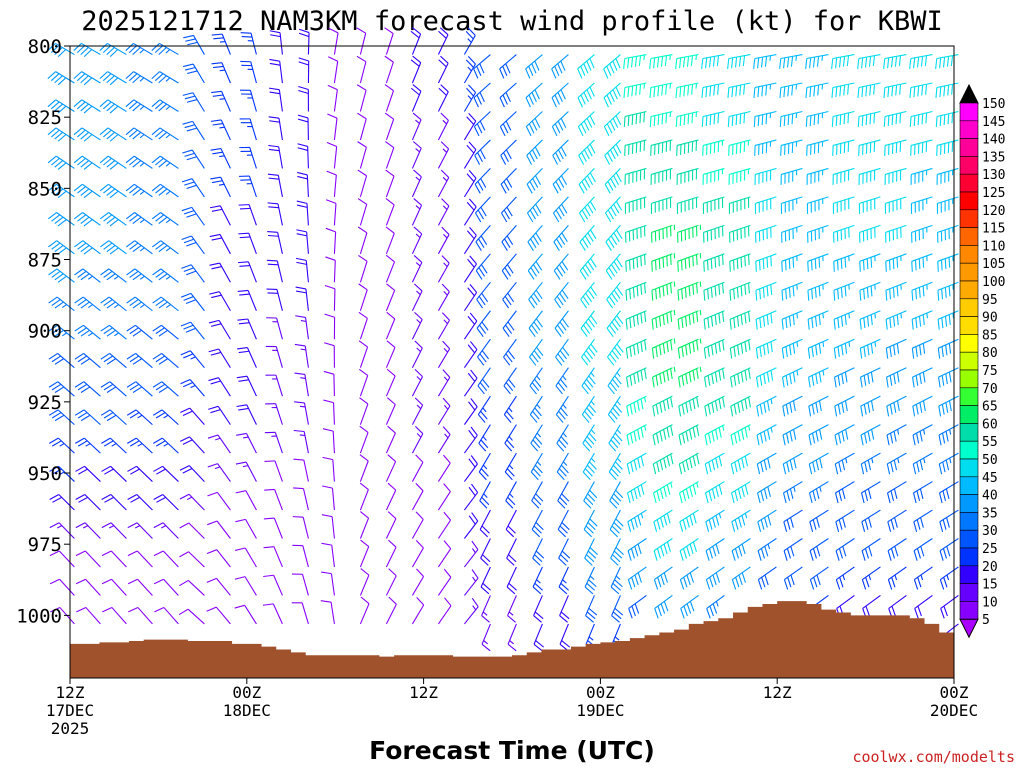 Image resolution: width=1024 pixels, height=768 pixels. I want to click on colorbar-label: 25, so click(990, 549).